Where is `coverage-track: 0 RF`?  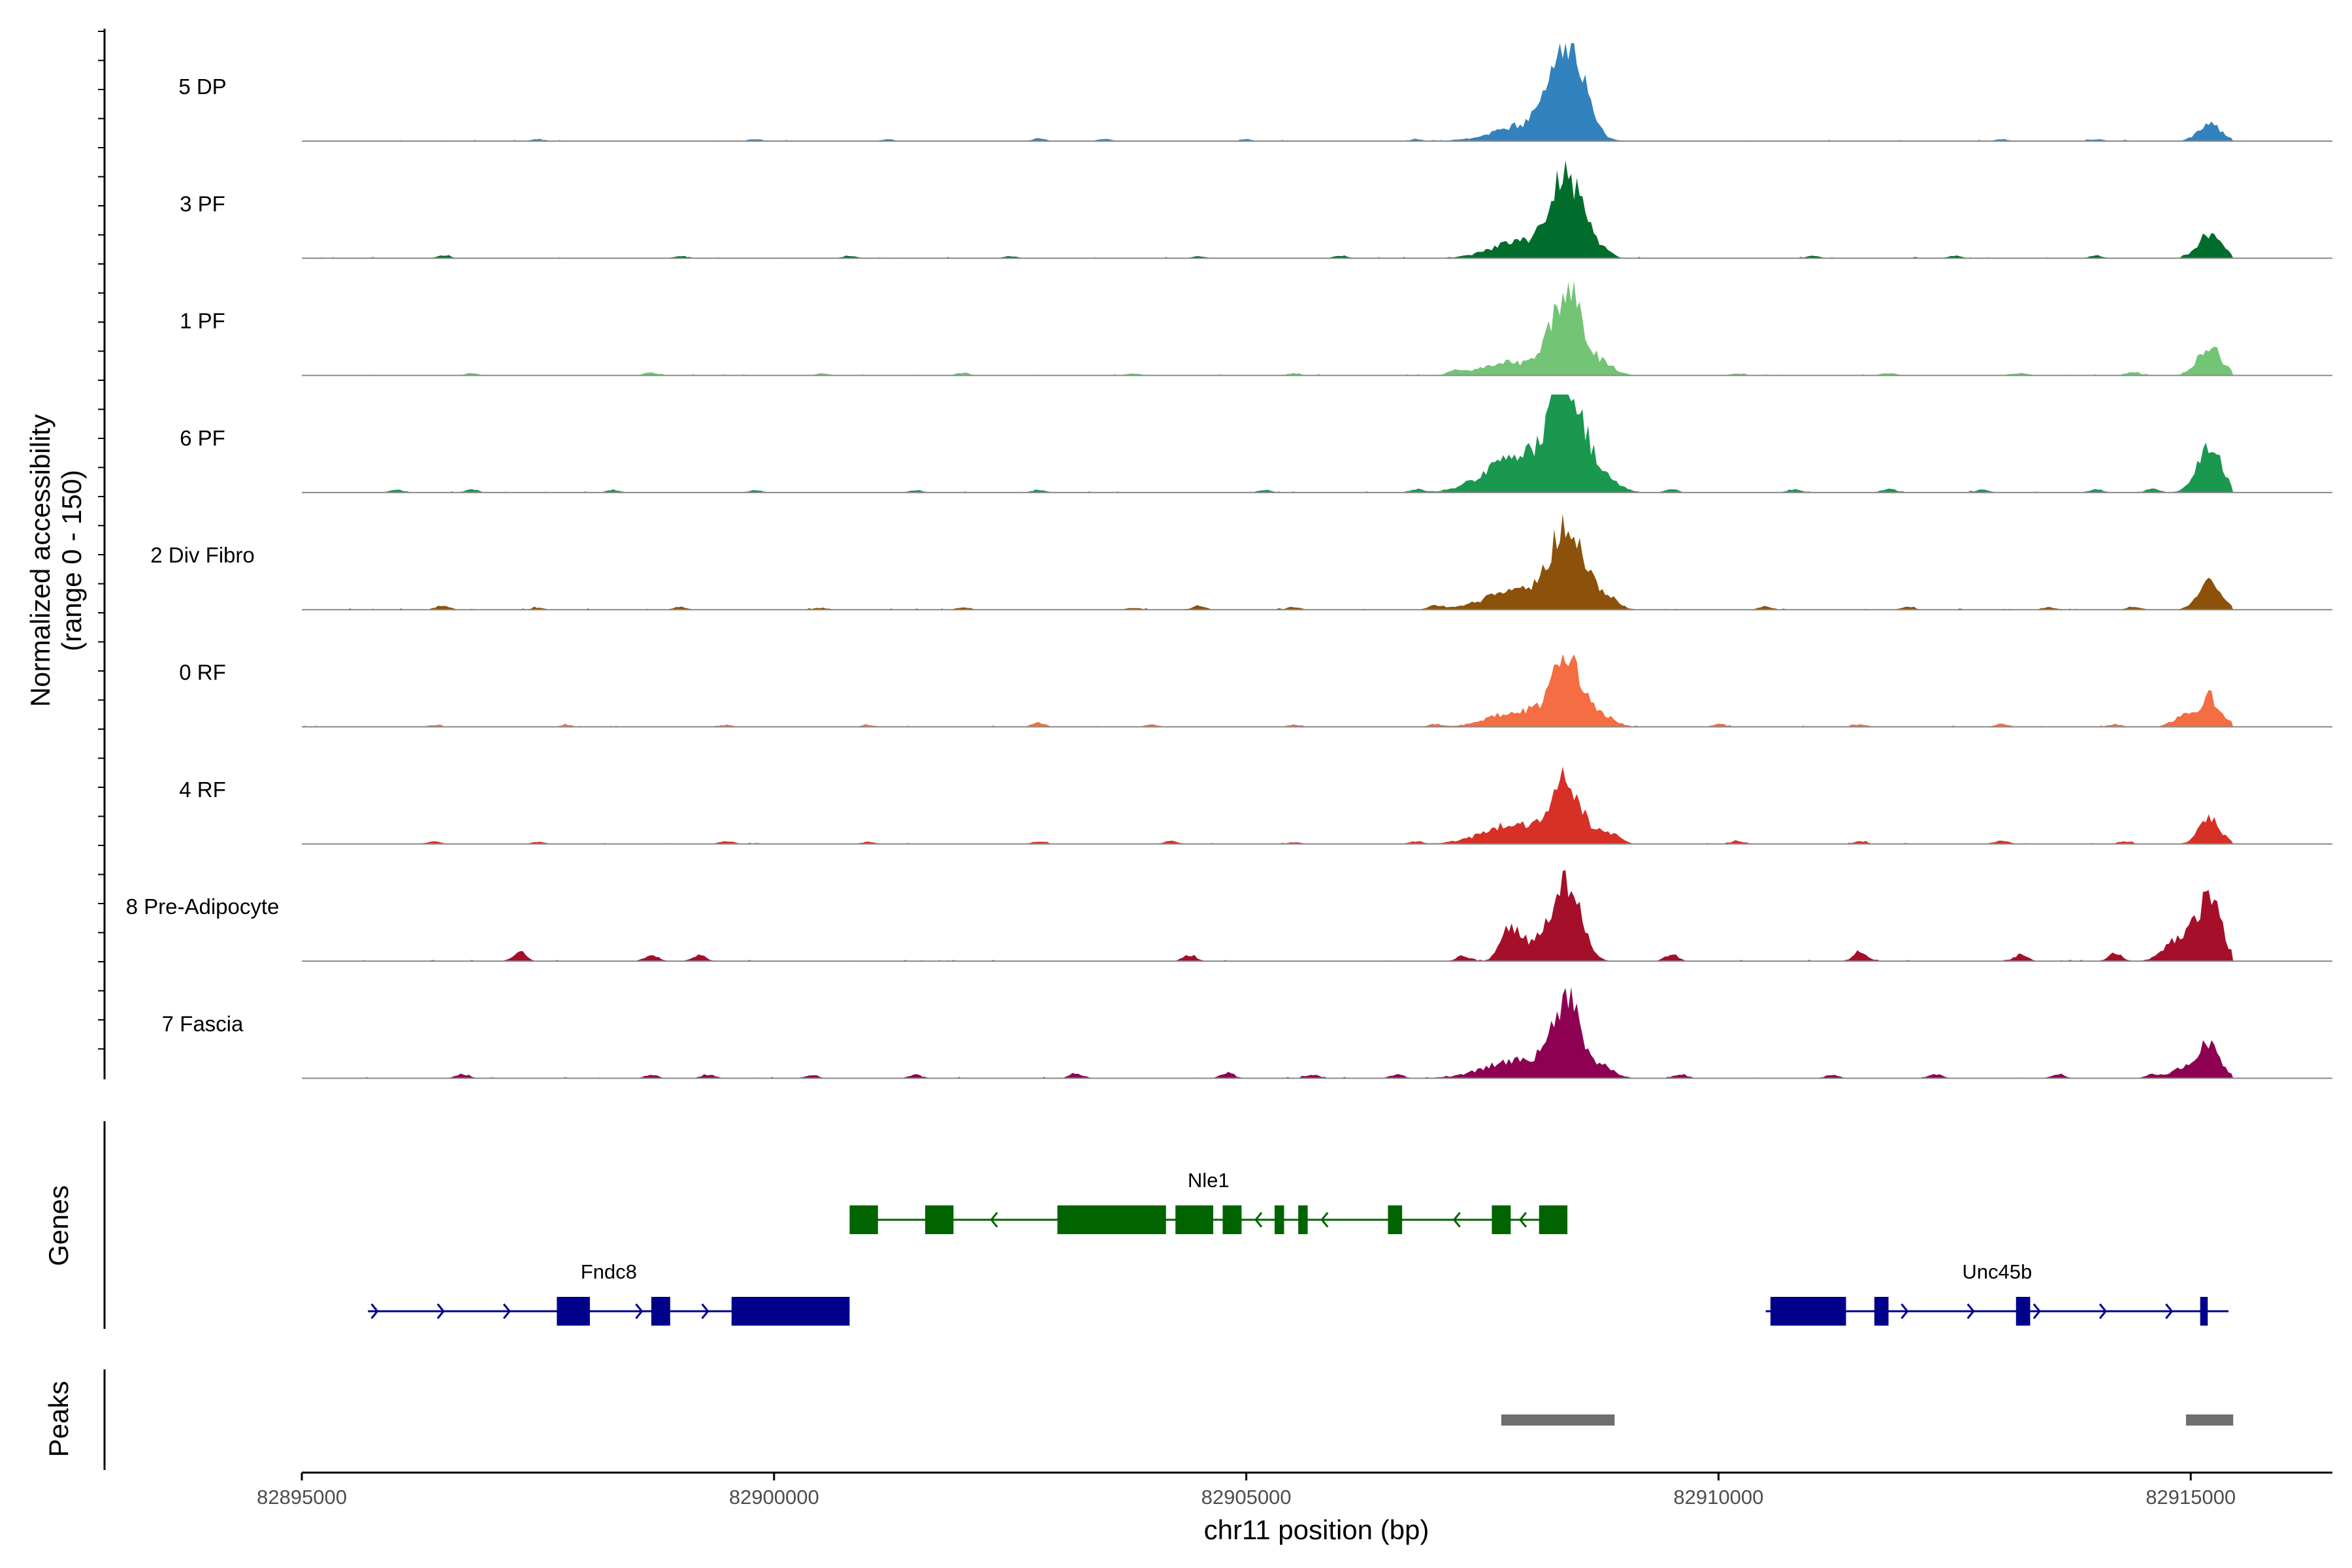 coverage-track: 0 RF is located at coordinates (1255, 691).